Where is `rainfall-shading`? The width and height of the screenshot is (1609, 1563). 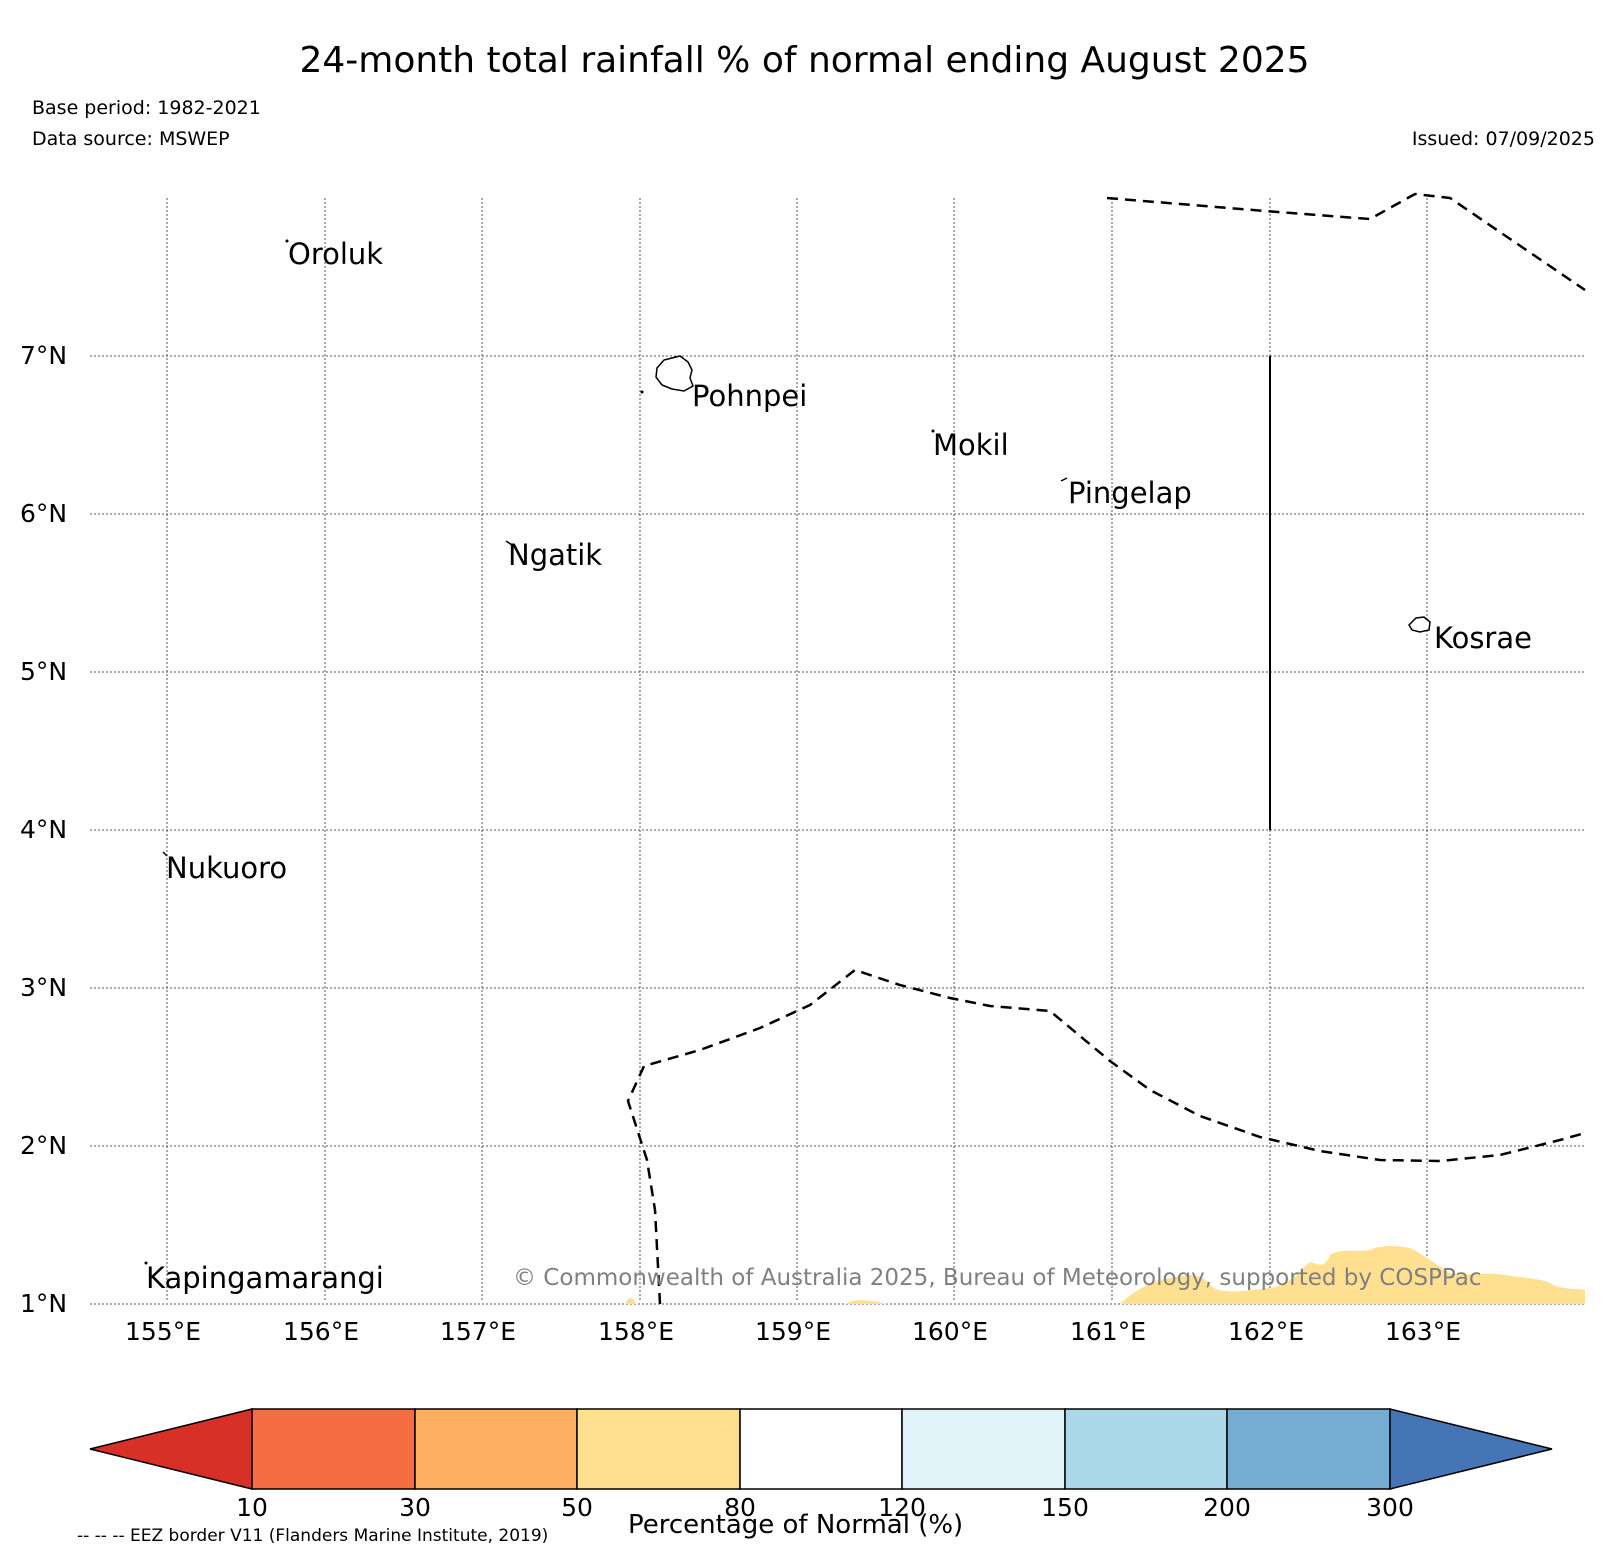 rainfall-shading is located at coordinates (1352, 1274).